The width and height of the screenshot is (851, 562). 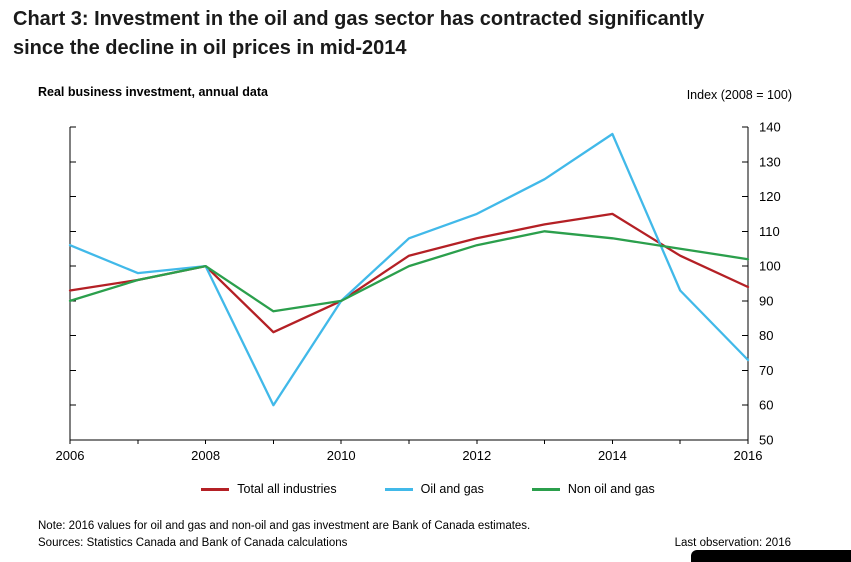 I want to click on legend-label-total-all-industries: Total all industries, so click(x=287, y=489).